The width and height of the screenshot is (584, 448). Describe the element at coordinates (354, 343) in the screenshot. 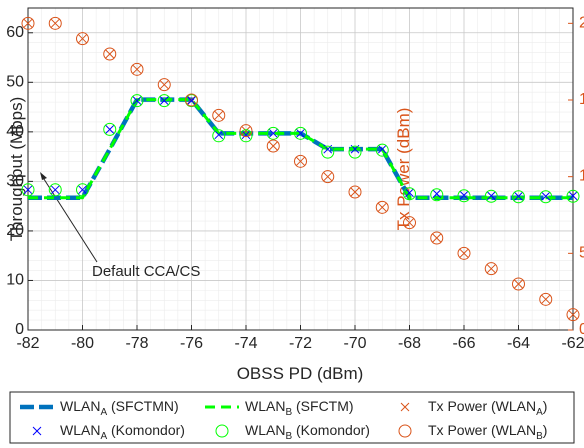

I see `x-tick-label: -70` at that location.